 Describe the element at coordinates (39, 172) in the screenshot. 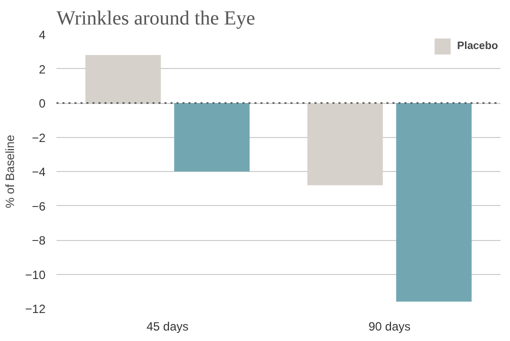

I see `y-tick-label: −4` at that location.